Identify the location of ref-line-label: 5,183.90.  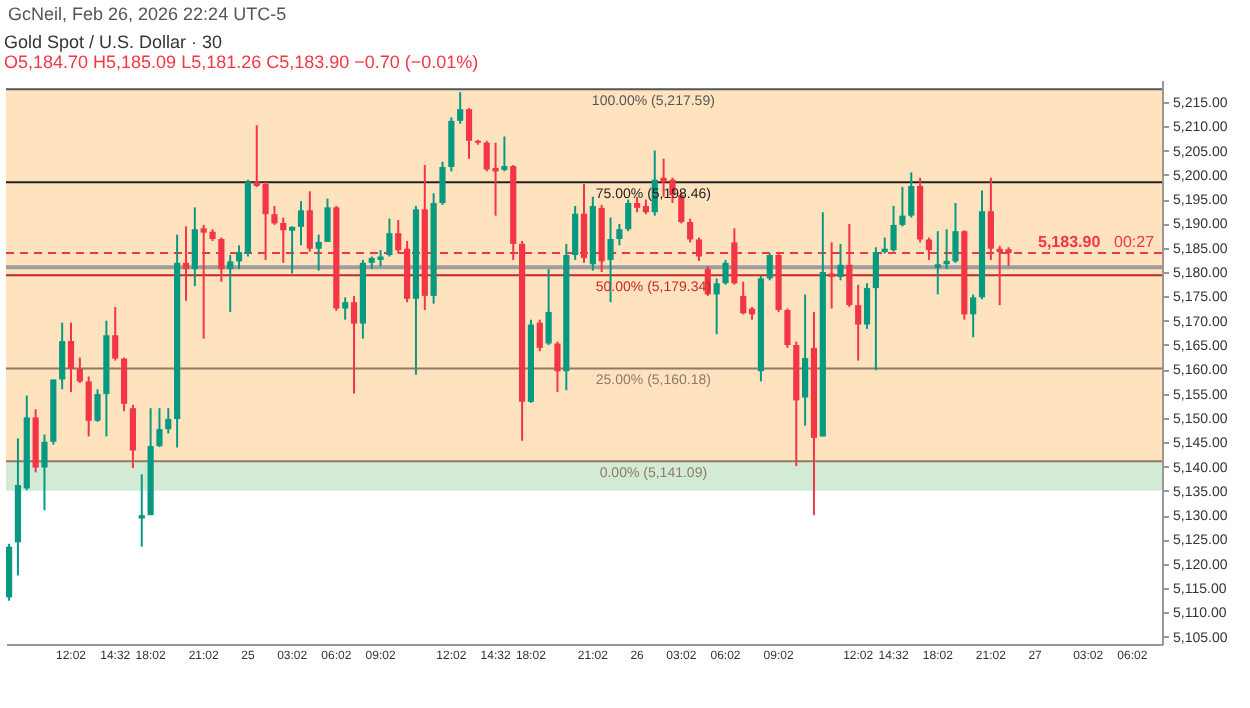
(1070, 242).